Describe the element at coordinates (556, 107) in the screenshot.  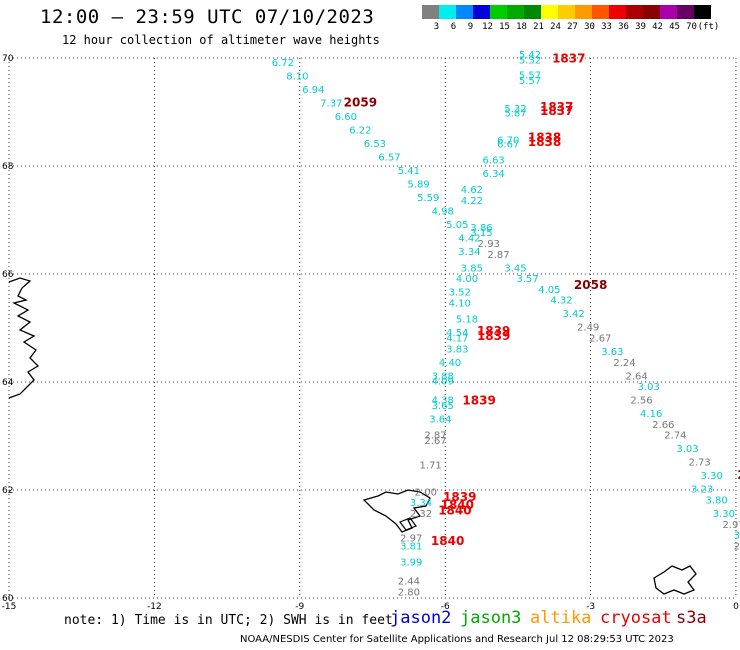
I see `pass-time-label: 1837` at that location.